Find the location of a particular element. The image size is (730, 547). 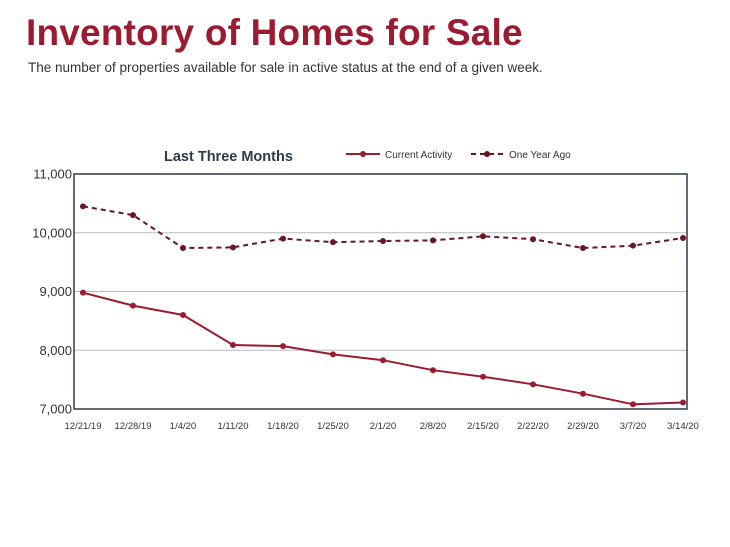

x-tick-label: 1/18/20 is located at coordinates (283, 426).